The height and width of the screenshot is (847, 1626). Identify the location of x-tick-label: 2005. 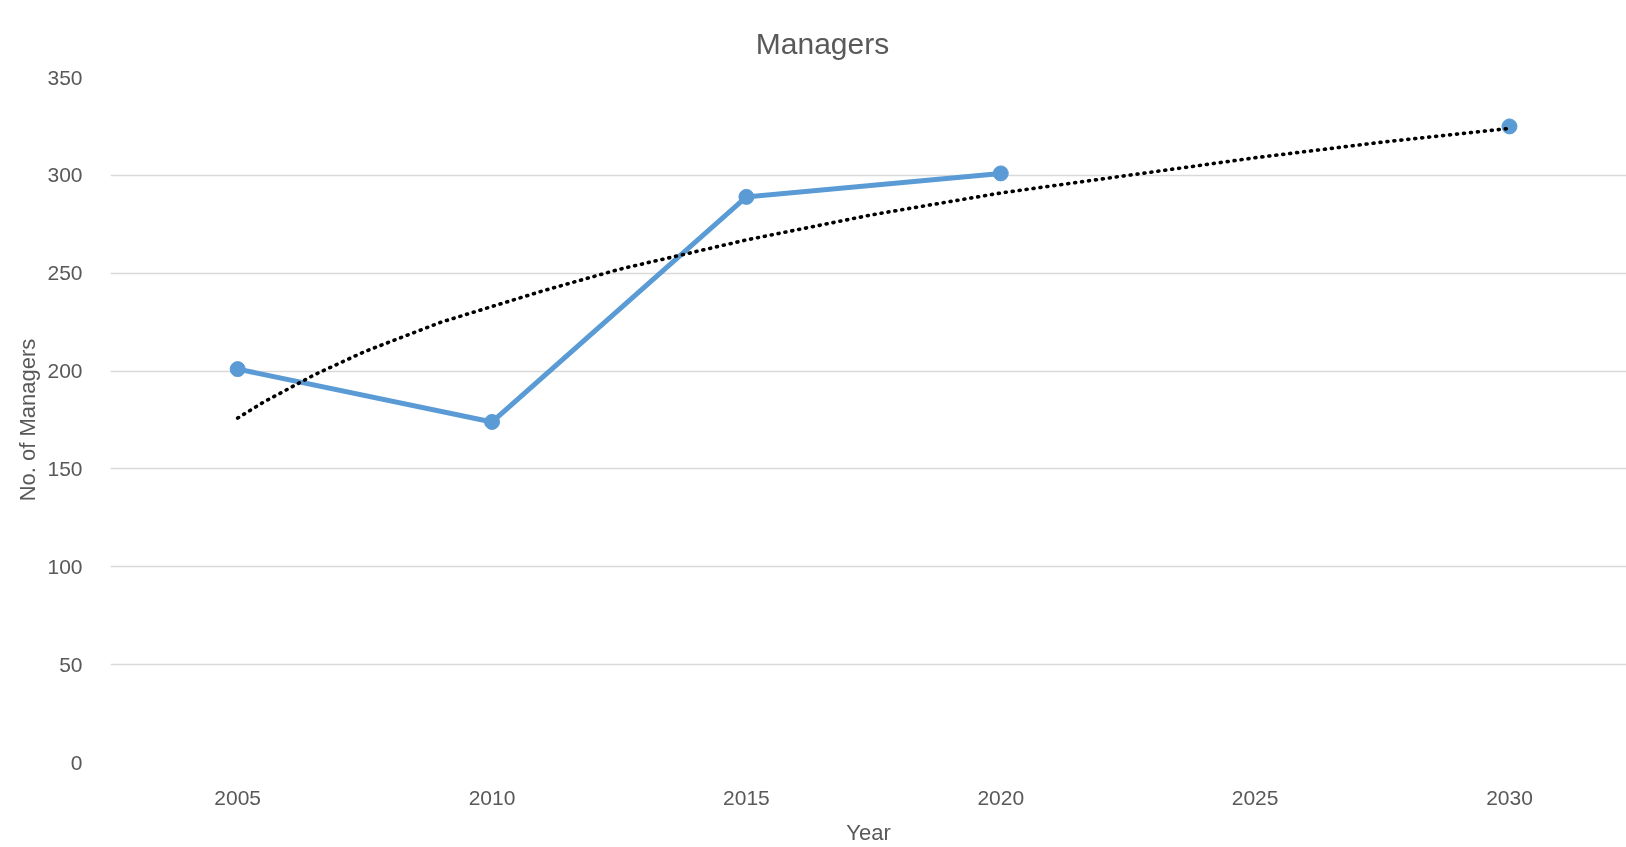
(238, 797).